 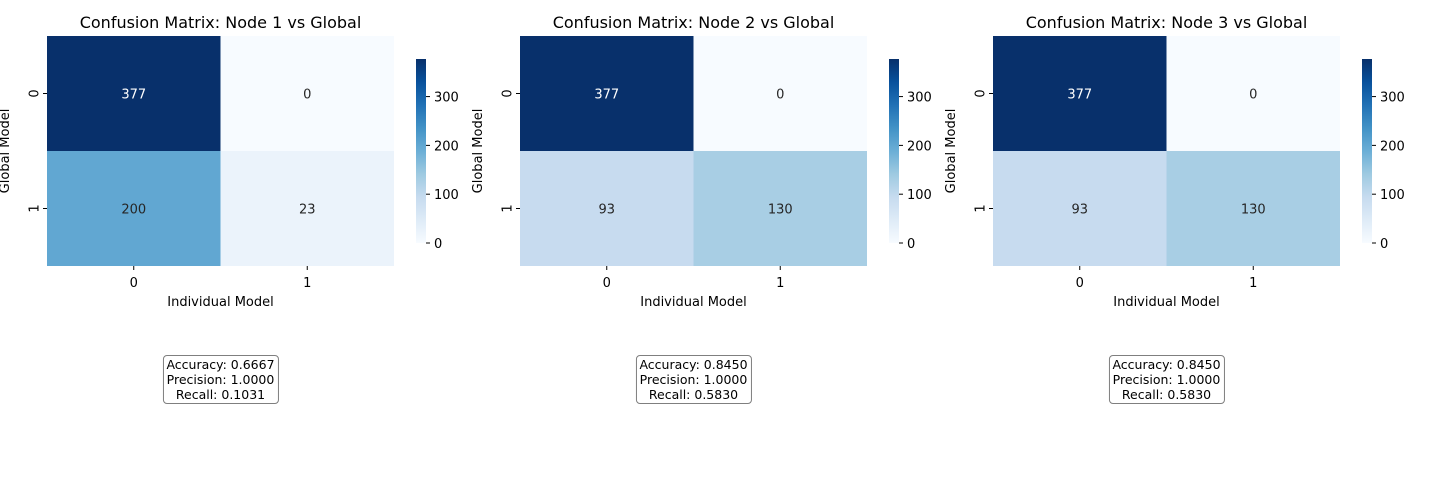 I want to click on cell-value-label: 200, so click(x=133, y=210).